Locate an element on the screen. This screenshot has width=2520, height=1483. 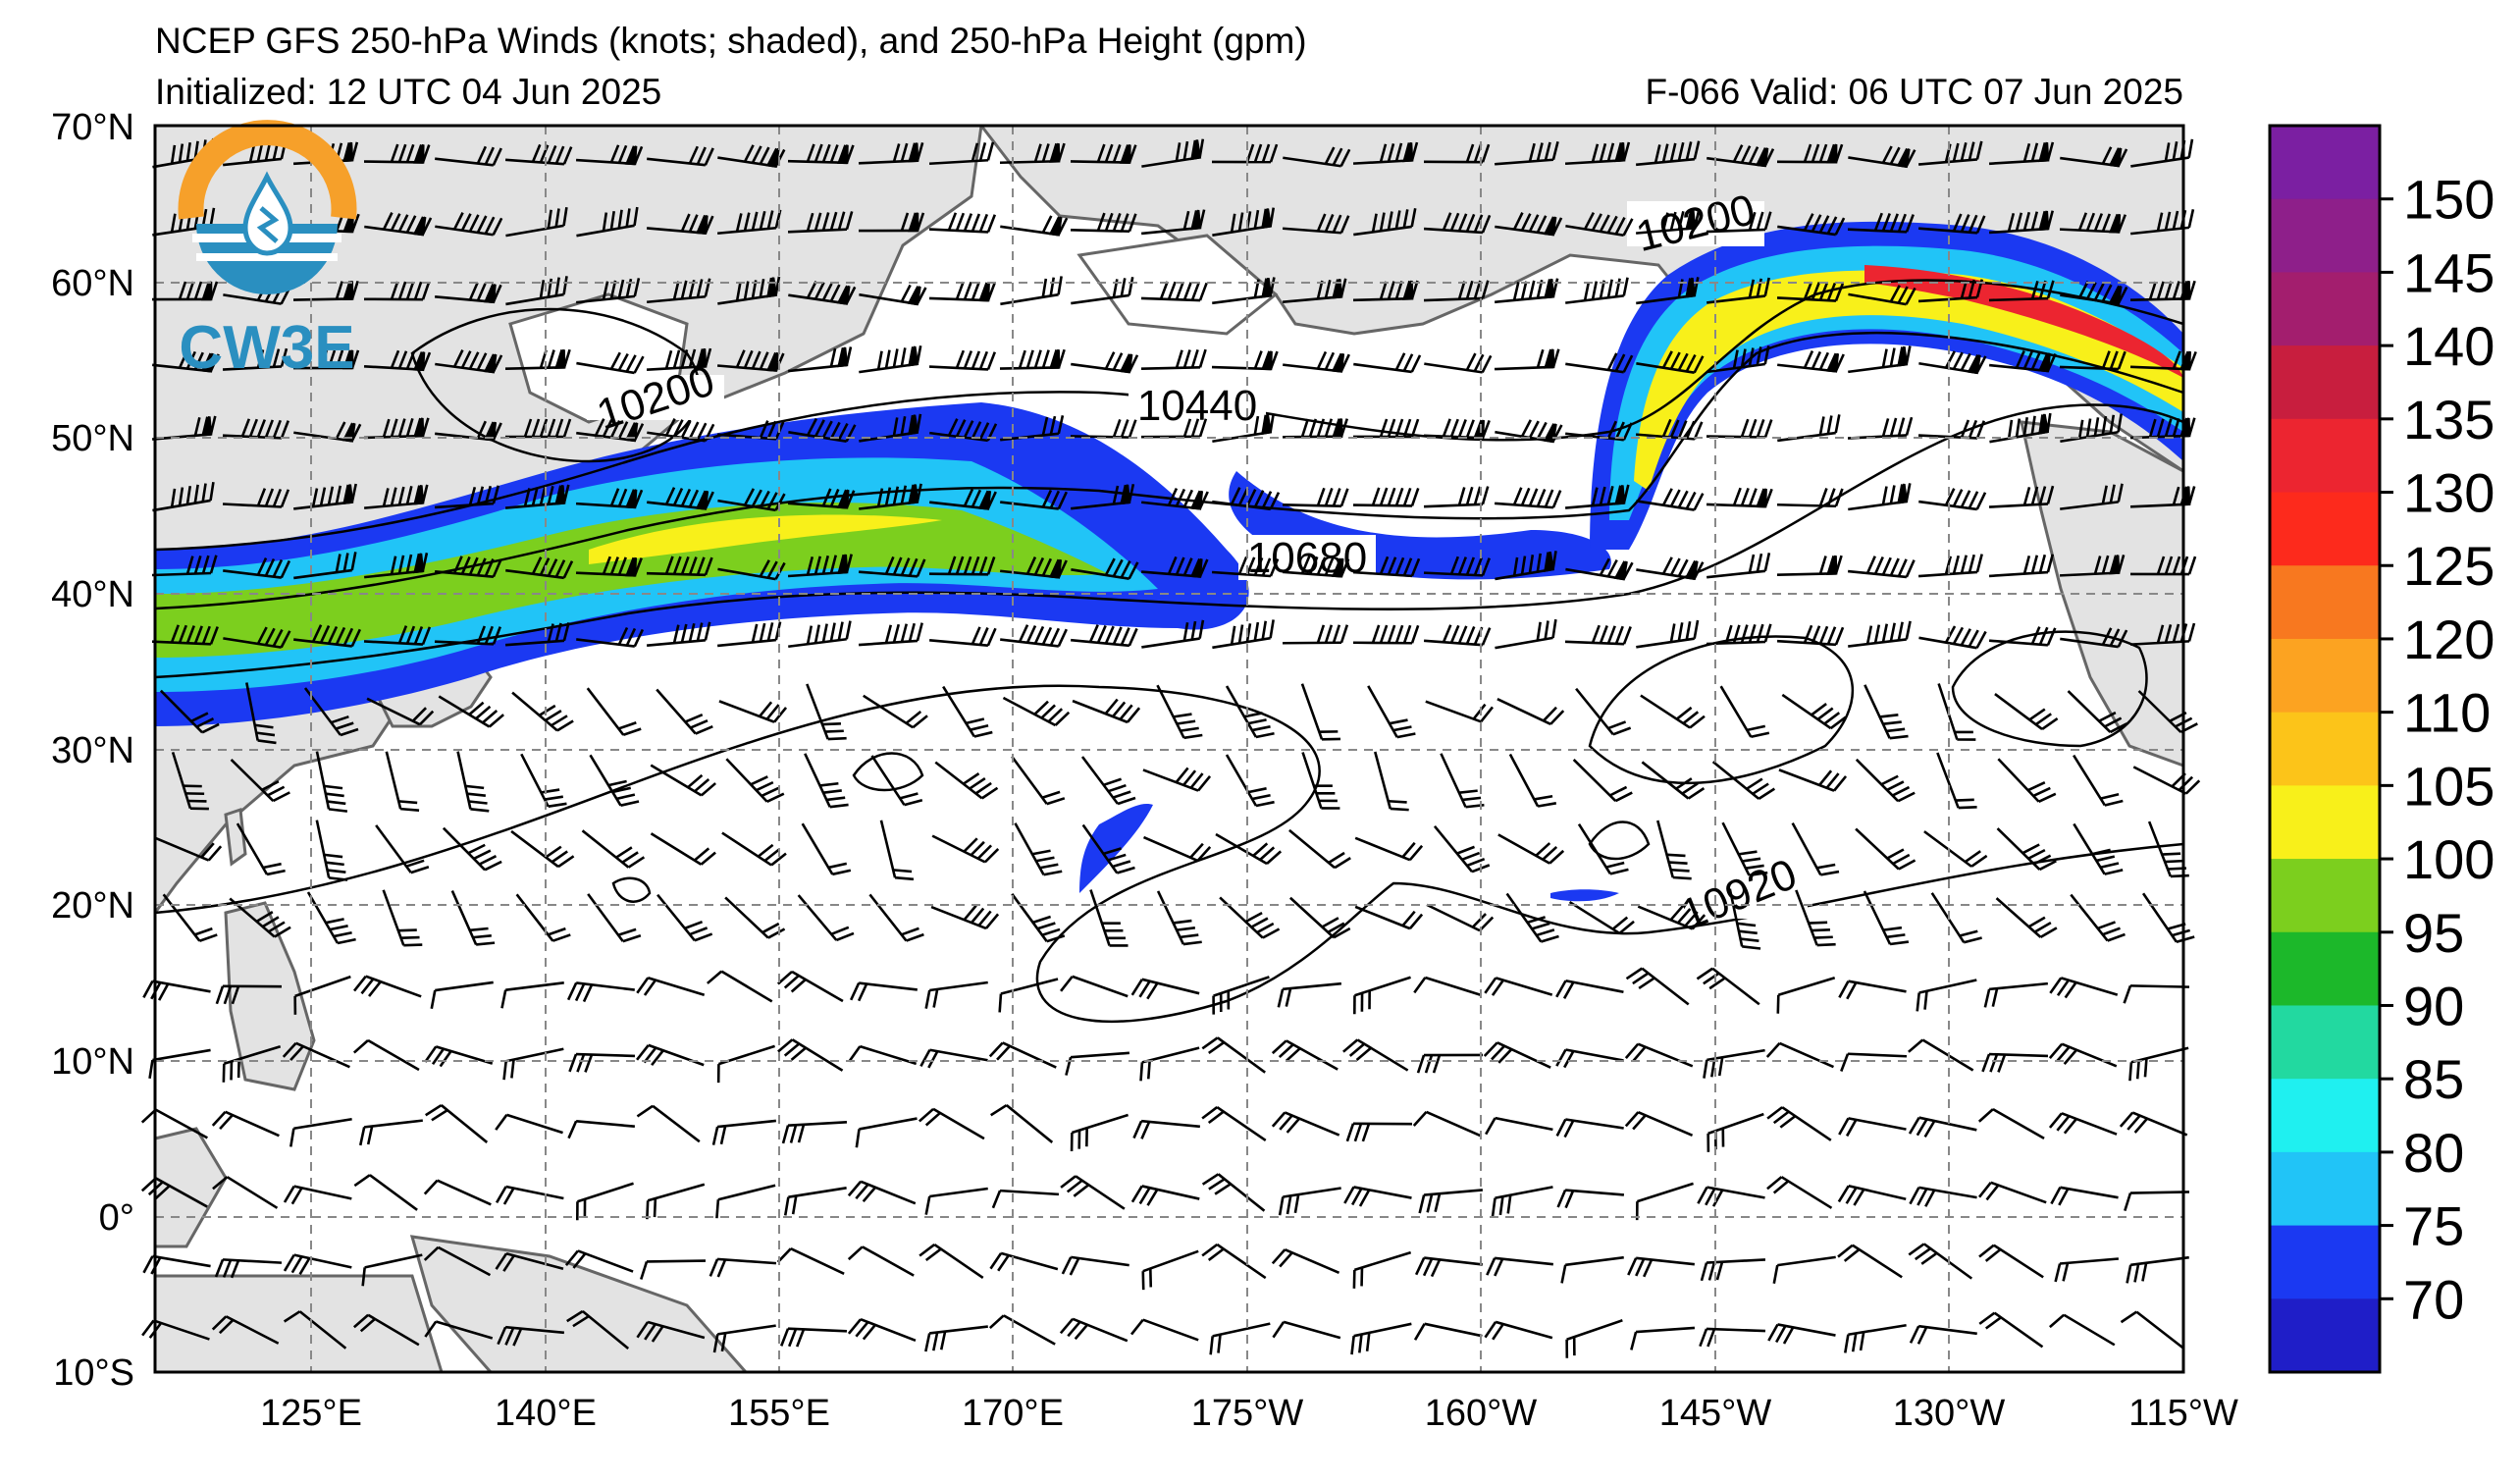
lon-label: 145°W is located at coordinates (1715, 1414).